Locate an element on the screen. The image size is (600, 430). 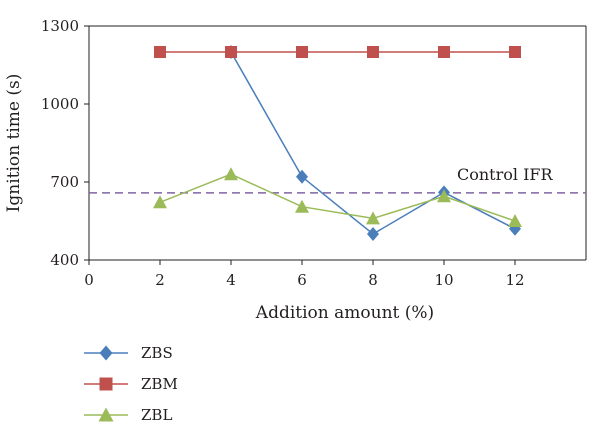
legend-item-zbl: ZBL is located at coordinates (128, 415).